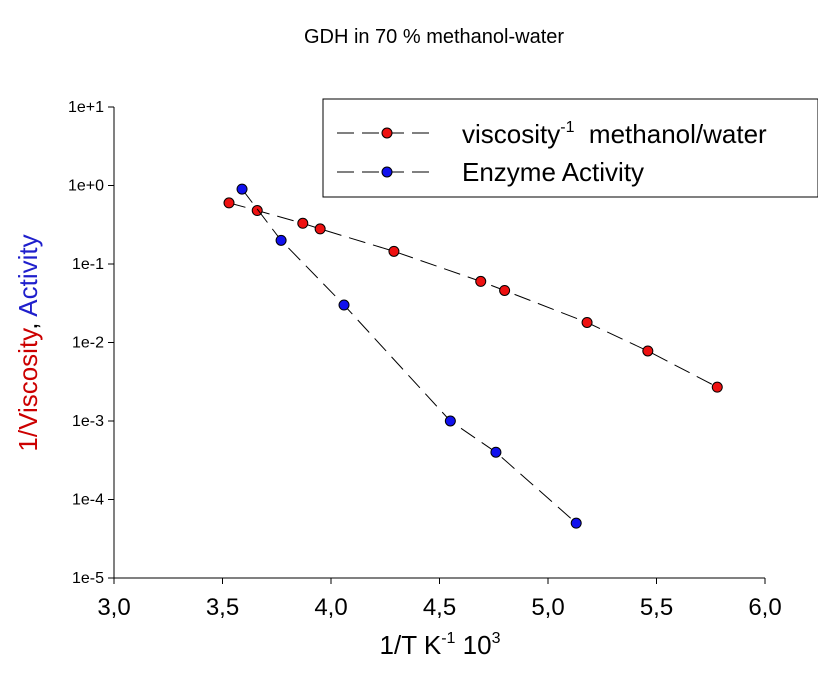 The image size is (818, 682). What do you see at coordinates (511, 134) in the screenshot?
I see `legend-label-viscosity-name: viscosity` at bounding box center [511, 134].